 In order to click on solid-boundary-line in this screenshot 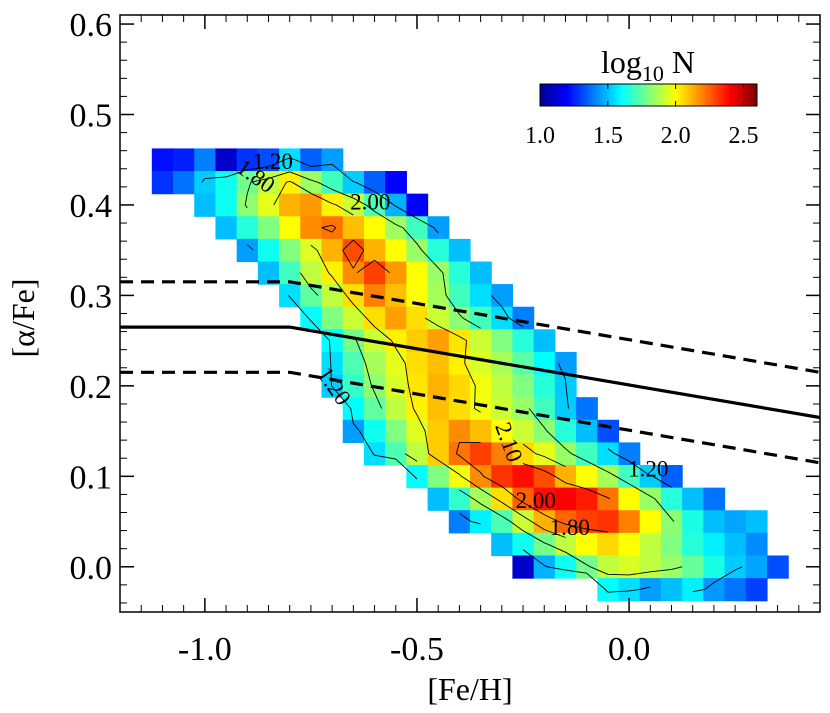, I will do `click(470, 372)`.